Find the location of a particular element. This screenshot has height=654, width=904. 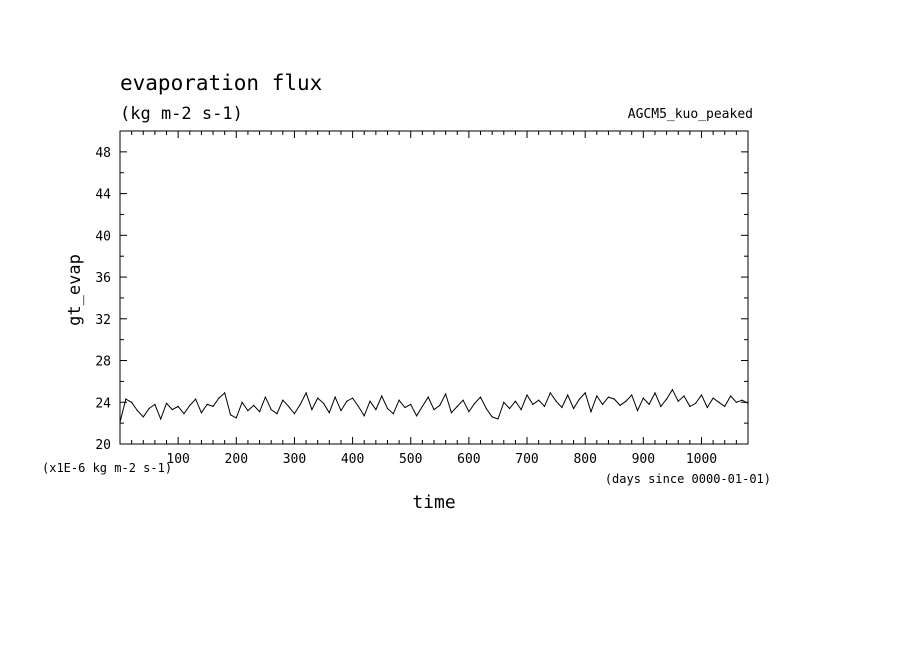

experiment-label: AGCM5_kuo_peaked is located at coordinates (690, 114).